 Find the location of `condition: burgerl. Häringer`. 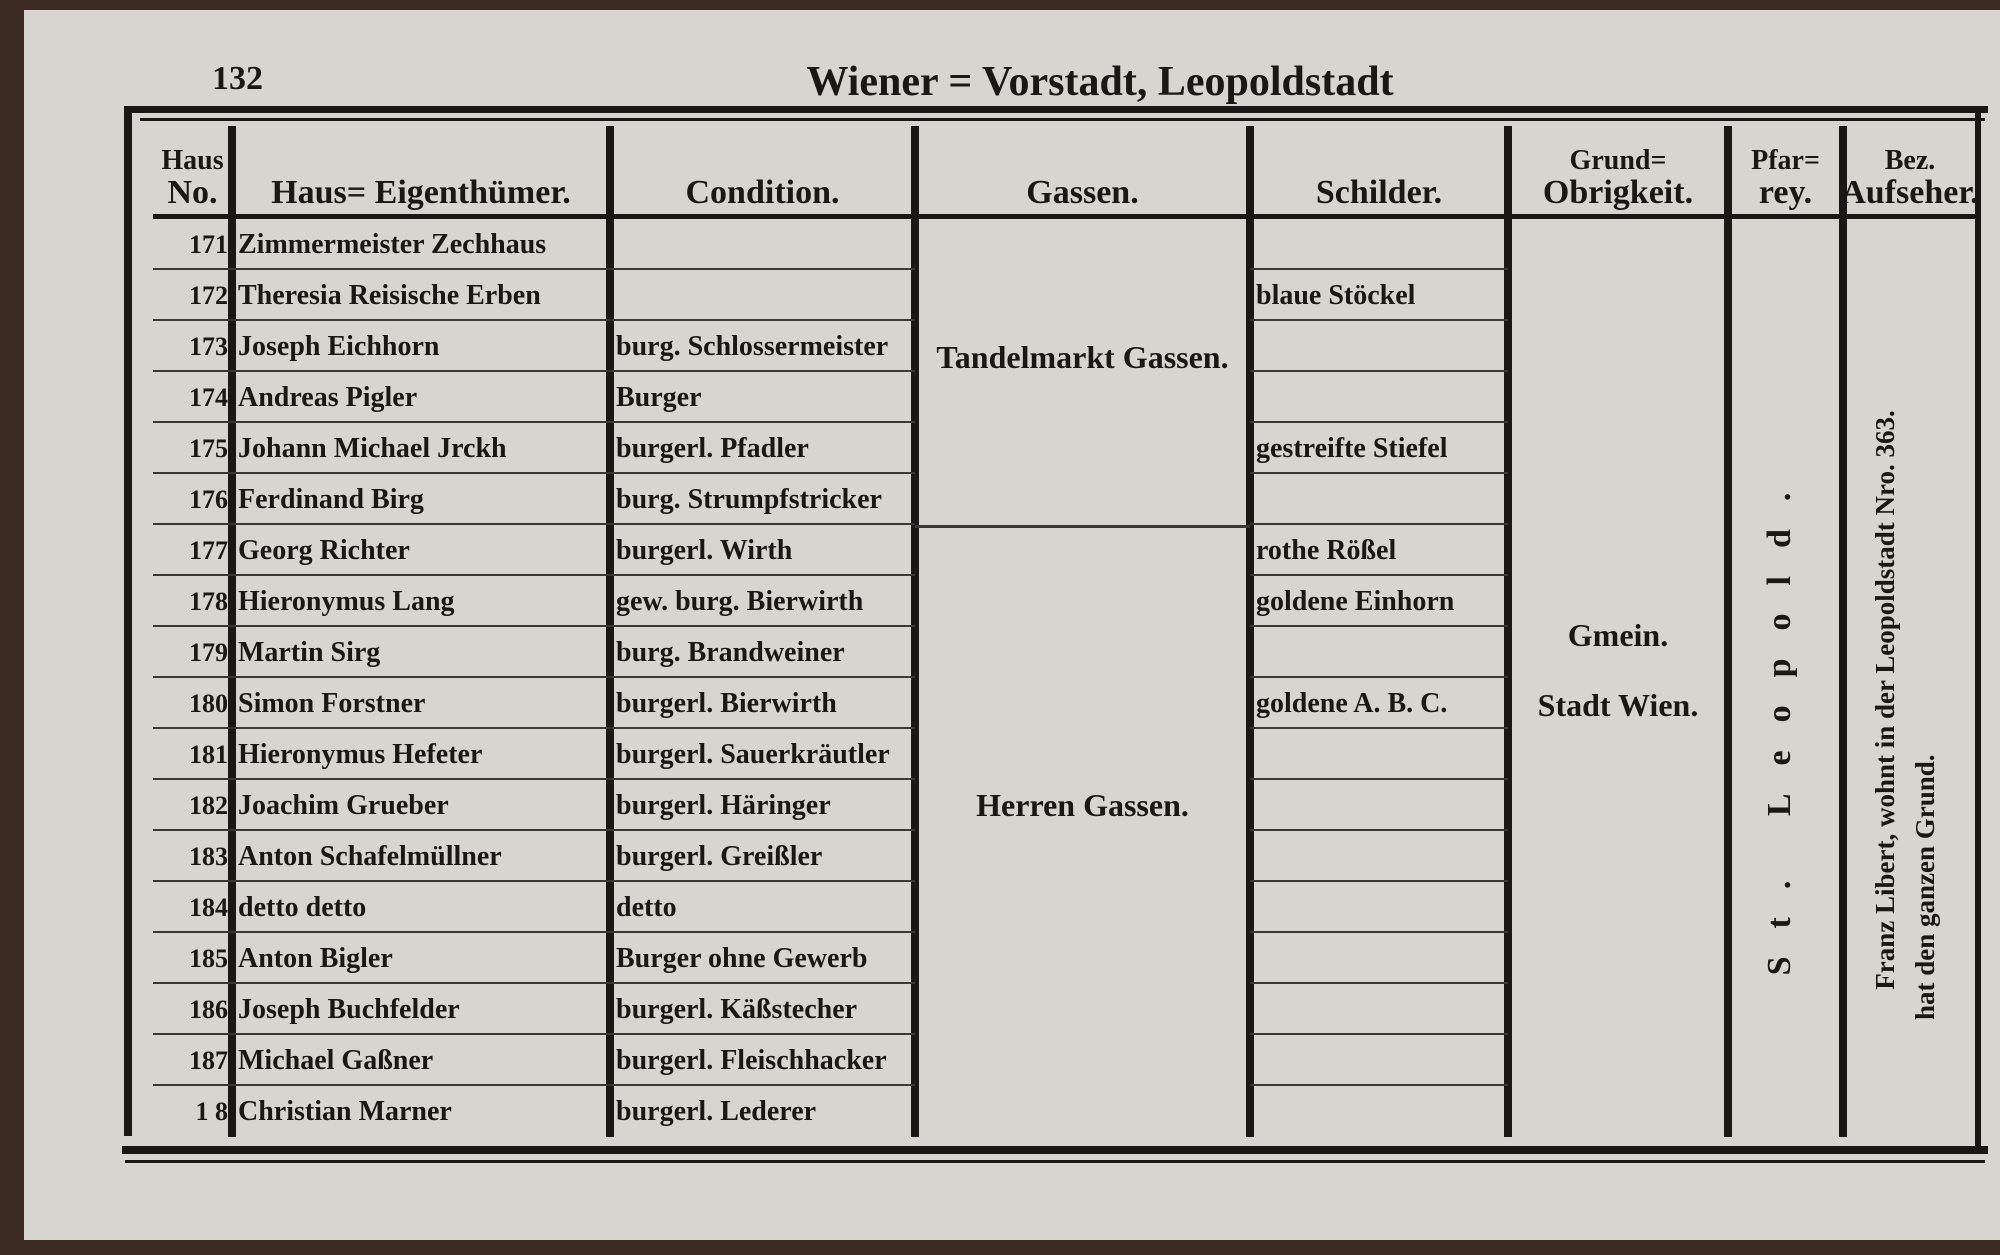

condition: burgerl. Häringer is located at coordinates (723, 805).